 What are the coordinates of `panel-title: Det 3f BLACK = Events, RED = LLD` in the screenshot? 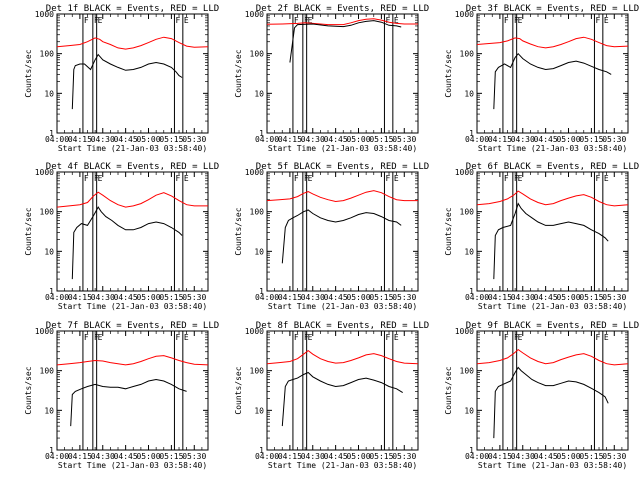 It's located at (552, 9).